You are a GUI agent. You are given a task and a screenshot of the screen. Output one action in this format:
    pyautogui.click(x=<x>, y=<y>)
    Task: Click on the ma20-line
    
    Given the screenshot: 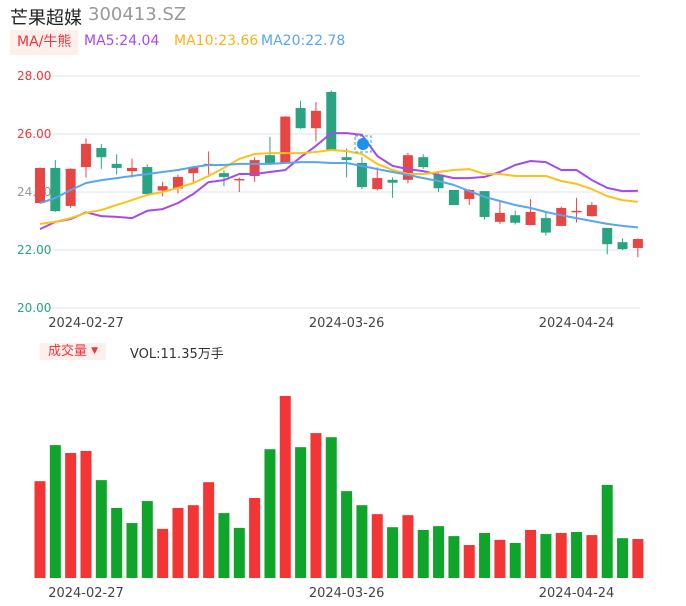 What is the action you would take?
    pyautogui.click(x=338, y=195)
    